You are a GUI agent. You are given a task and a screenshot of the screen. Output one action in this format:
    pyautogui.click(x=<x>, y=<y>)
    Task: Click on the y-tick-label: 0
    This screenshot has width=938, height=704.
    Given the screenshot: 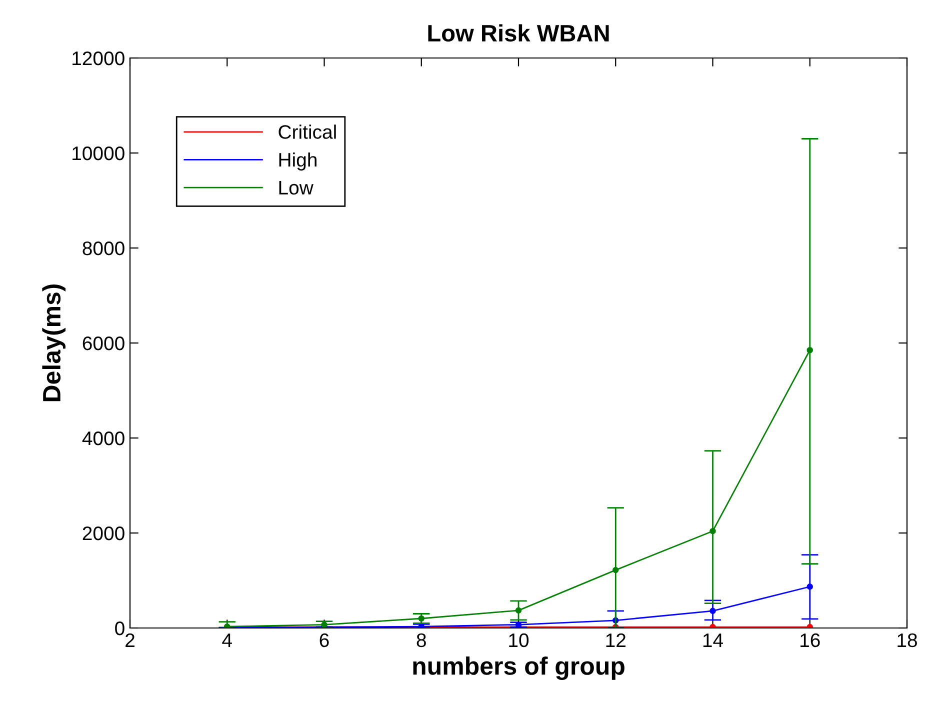 What is the action you would take?
    pyautogui.click(x=119, y=628)
    